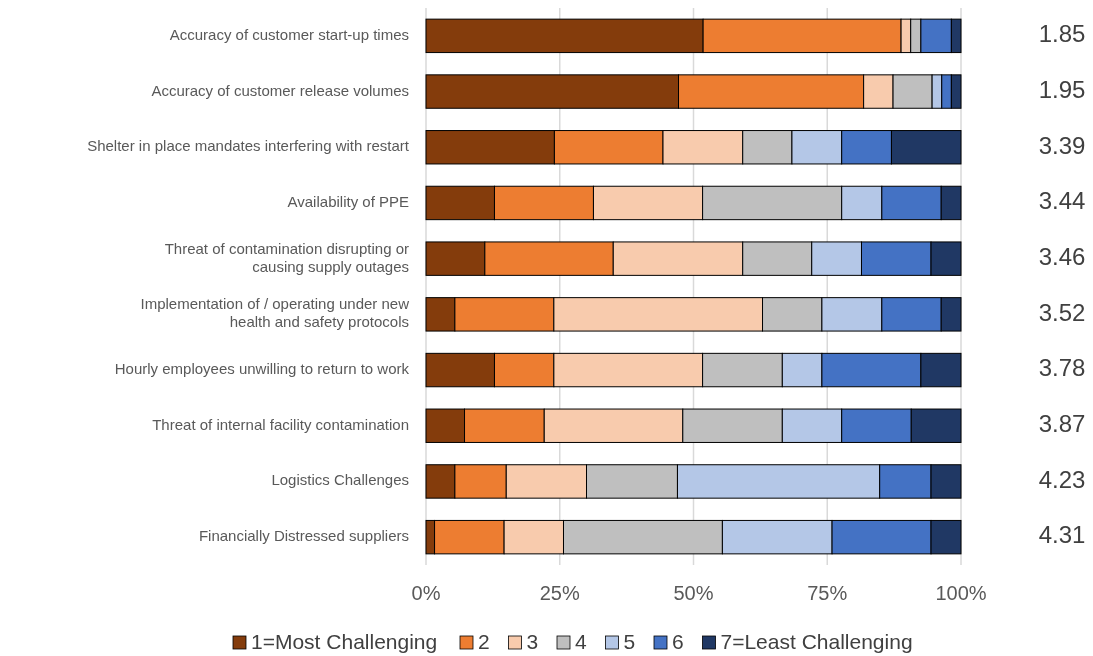  Describe the element at coordinates (1062, 34) in the screenshot. I see `text: 1.85` at that location.